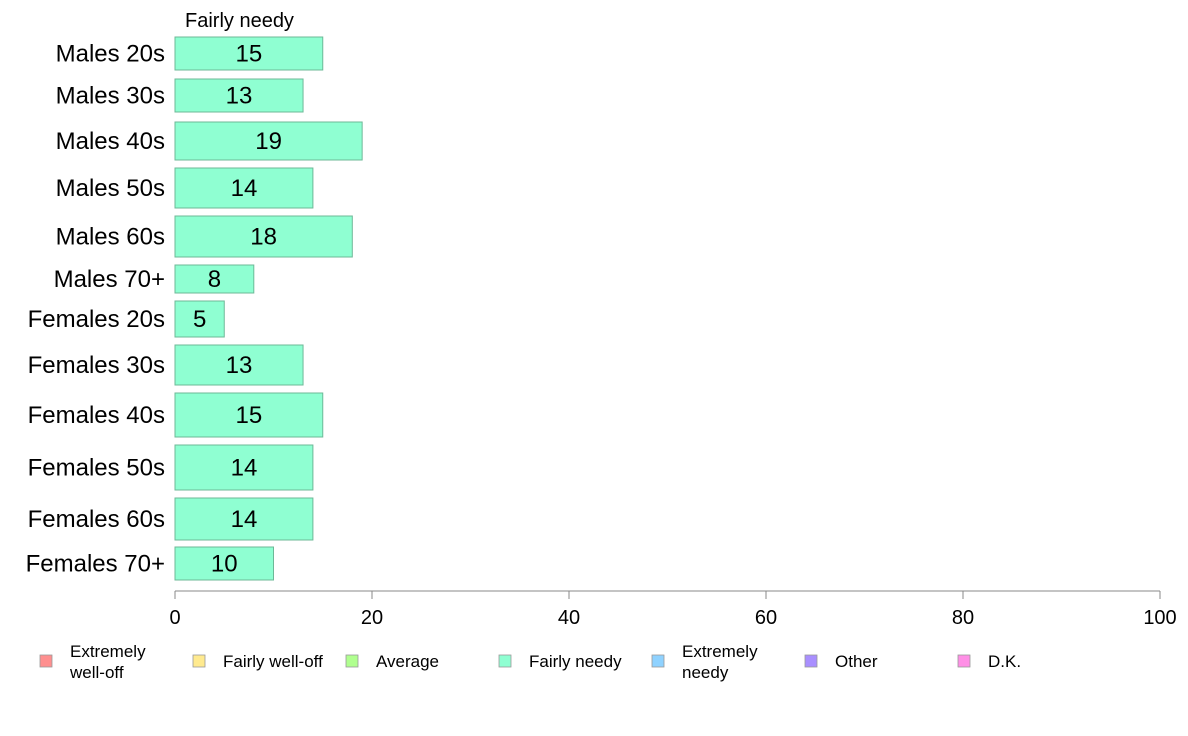  I want to click on legend-label-line: D.K., so click(1004, 661).